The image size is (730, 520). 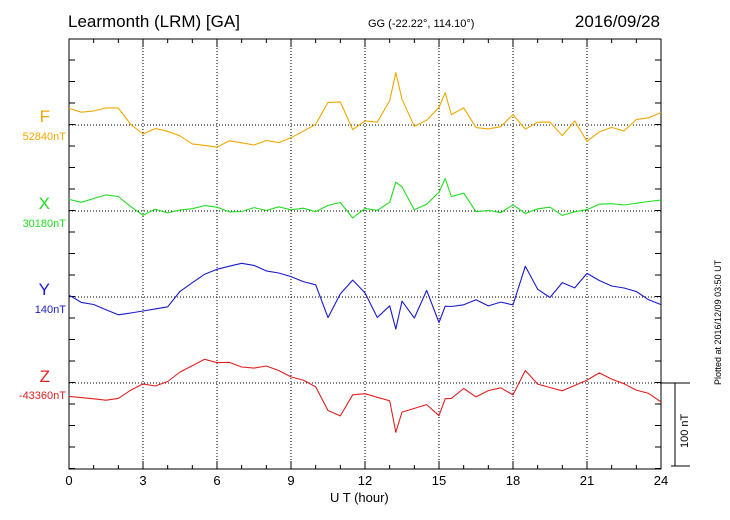 What do you see at coordinates (42, 396) in the screenshot?
I see `series-z-baseline: -43360nT` at bounding box center [42, 396].